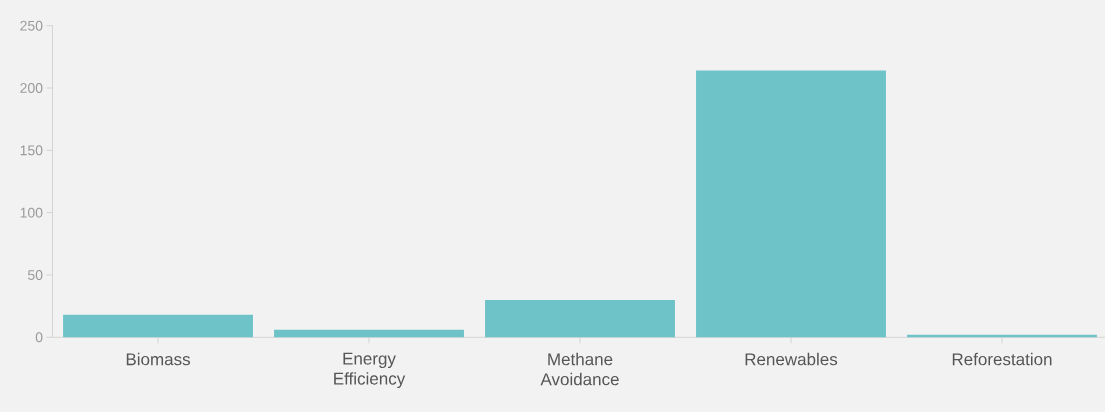  Describe the element at coordinates (31, 212) in the screenshot. I see `y-tick-label: 100` at that location.